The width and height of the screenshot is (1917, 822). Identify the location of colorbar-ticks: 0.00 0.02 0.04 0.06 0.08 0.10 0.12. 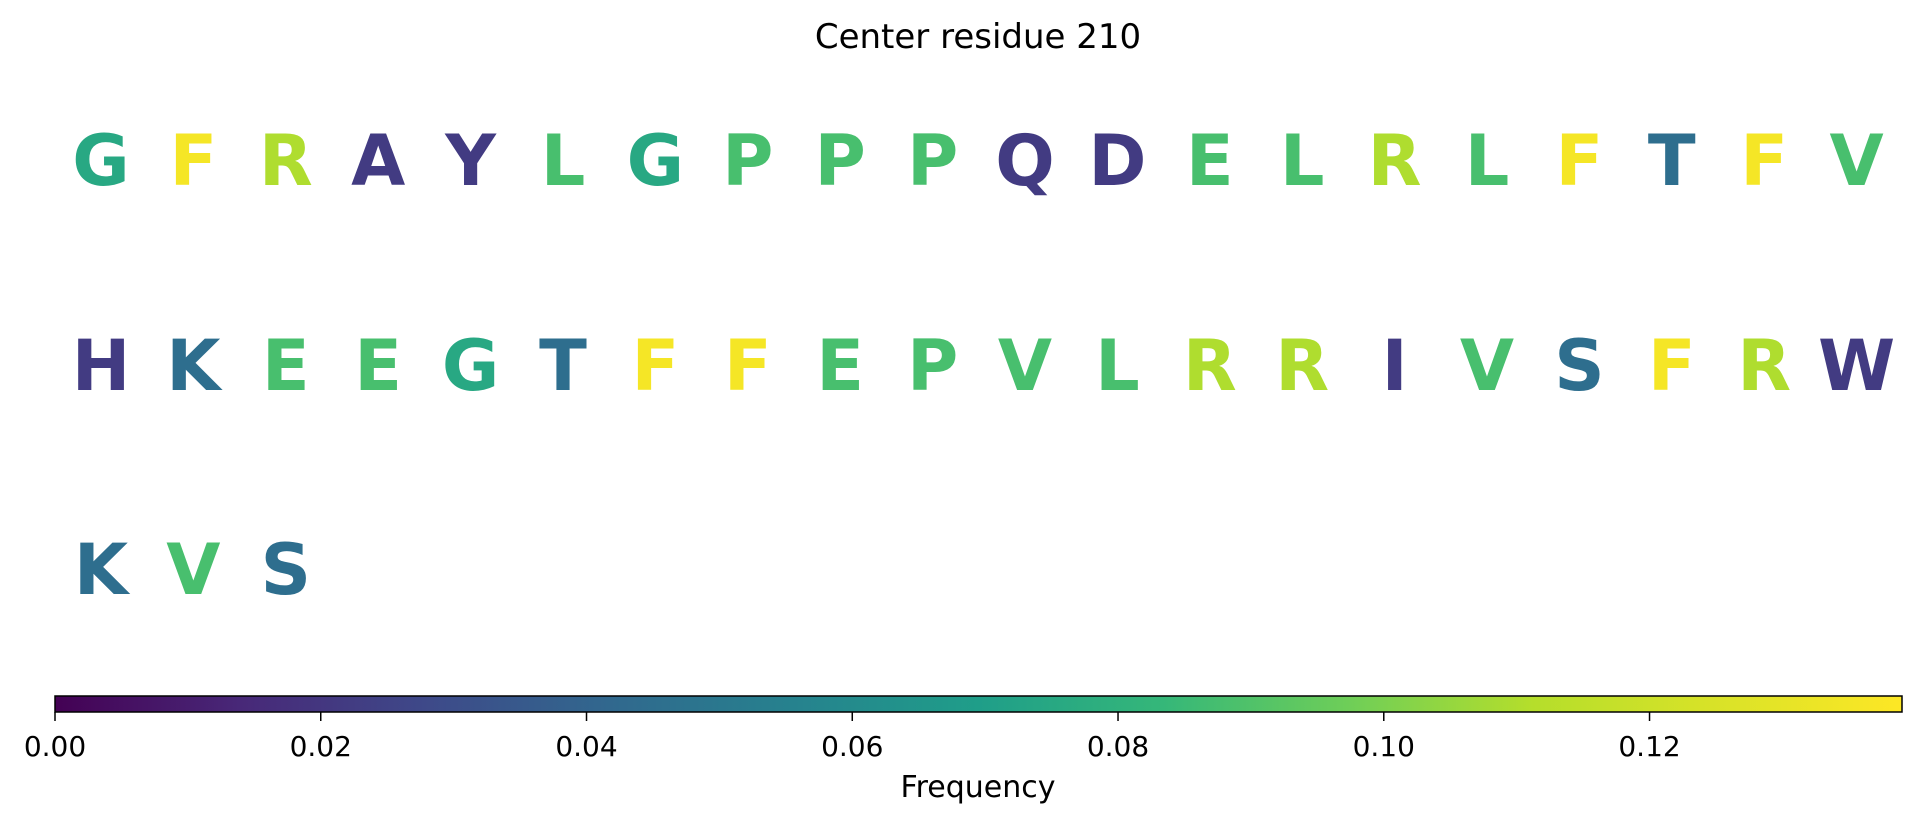
(852, 737).